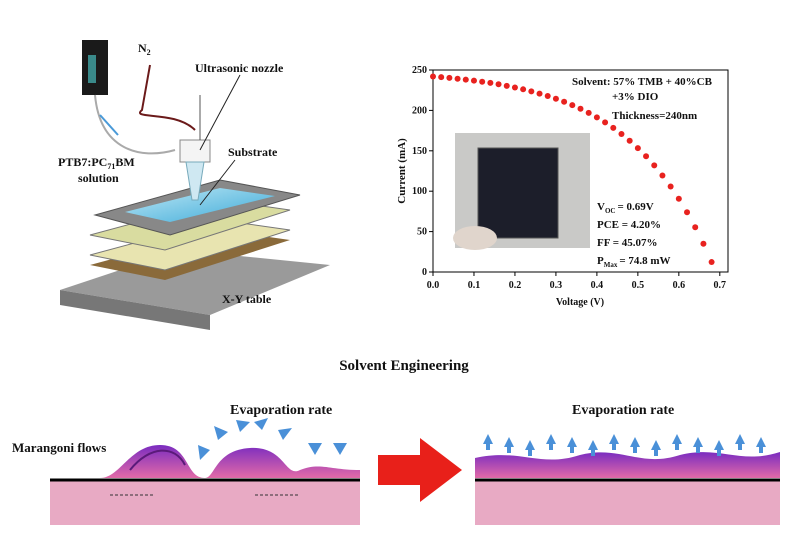  I want to click on text: Max, so click(611, 265).